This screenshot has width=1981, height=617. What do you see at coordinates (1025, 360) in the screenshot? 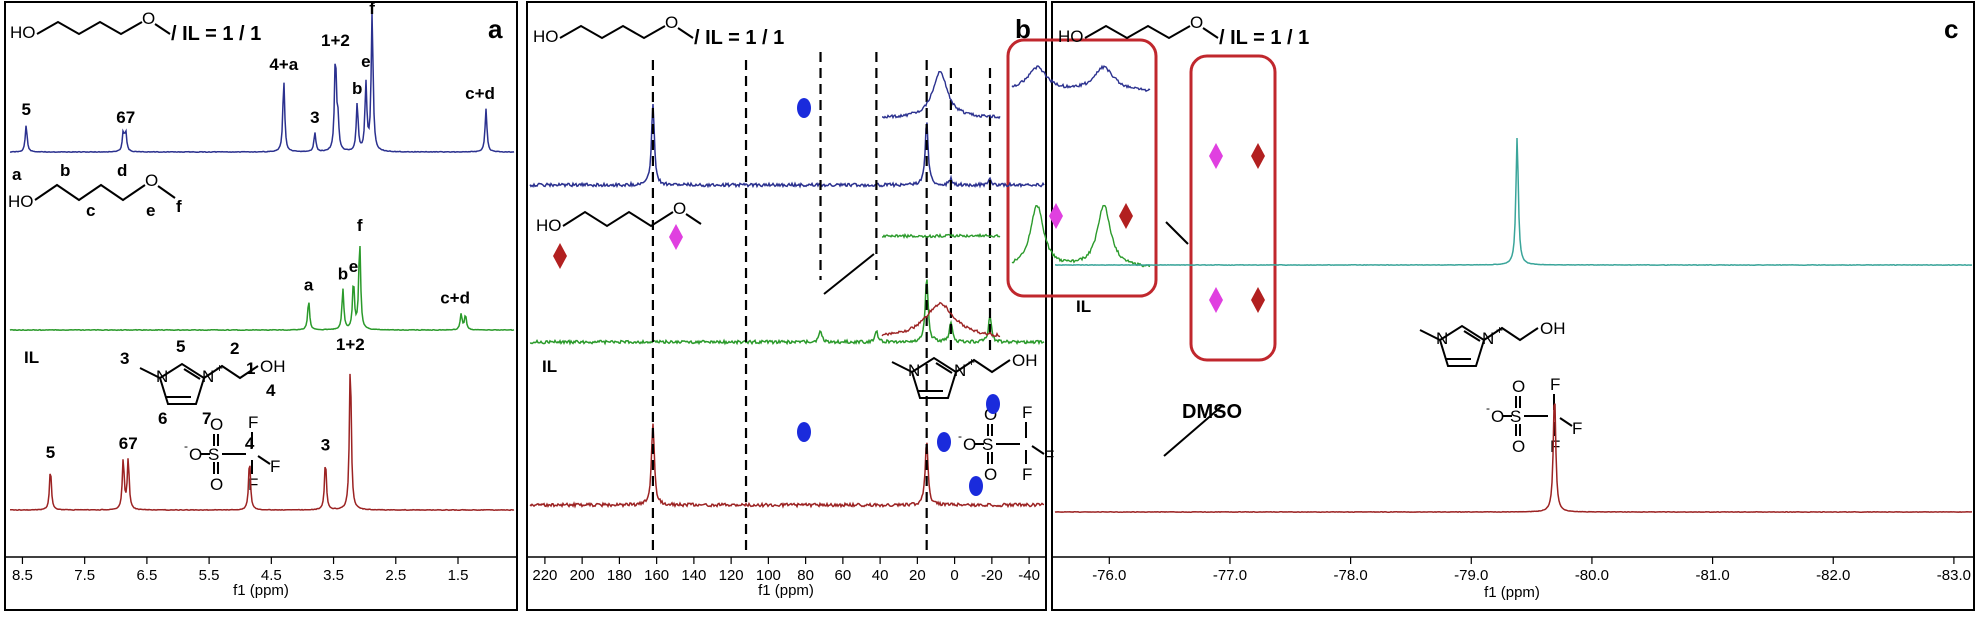
I see `svg-text: OH` at bounding box center [1025, 360].